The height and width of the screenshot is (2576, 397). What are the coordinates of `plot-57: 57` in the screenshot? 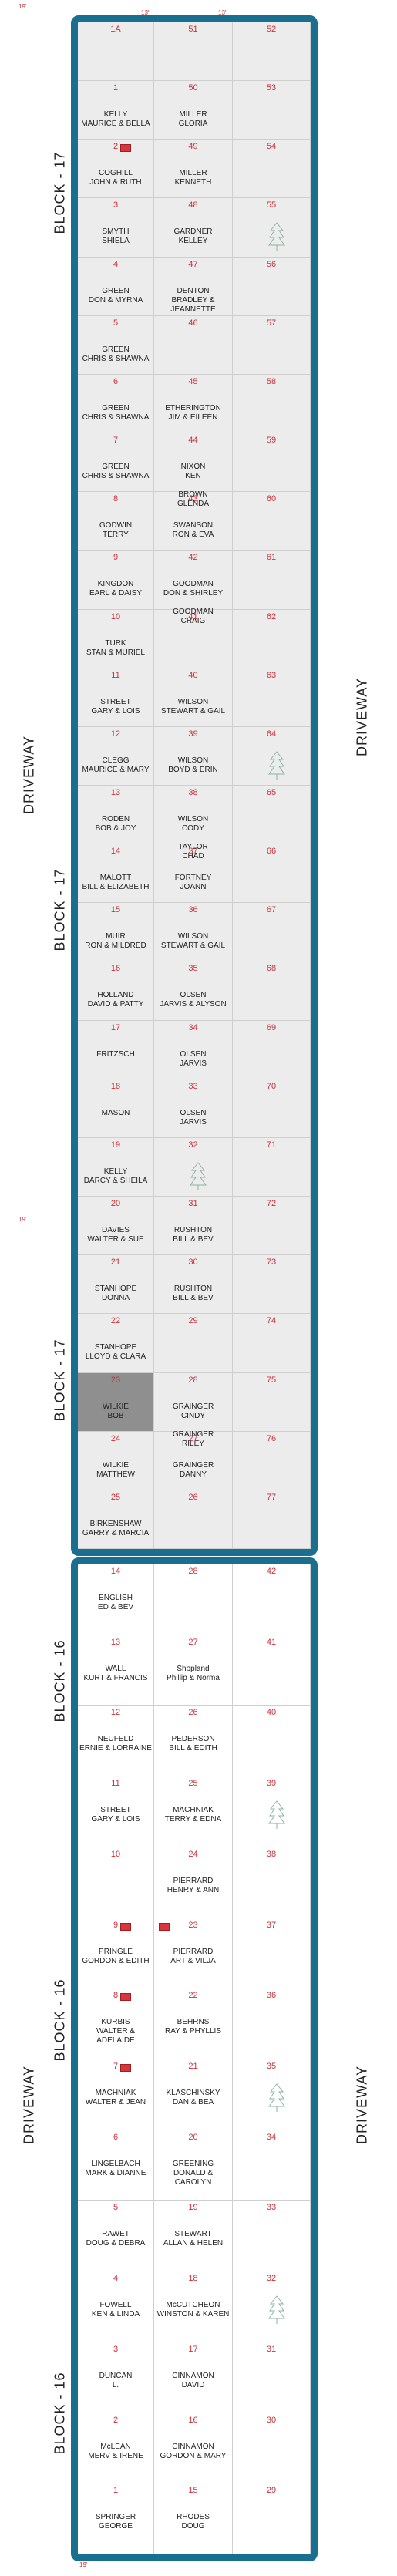 It's located at (272, 345).